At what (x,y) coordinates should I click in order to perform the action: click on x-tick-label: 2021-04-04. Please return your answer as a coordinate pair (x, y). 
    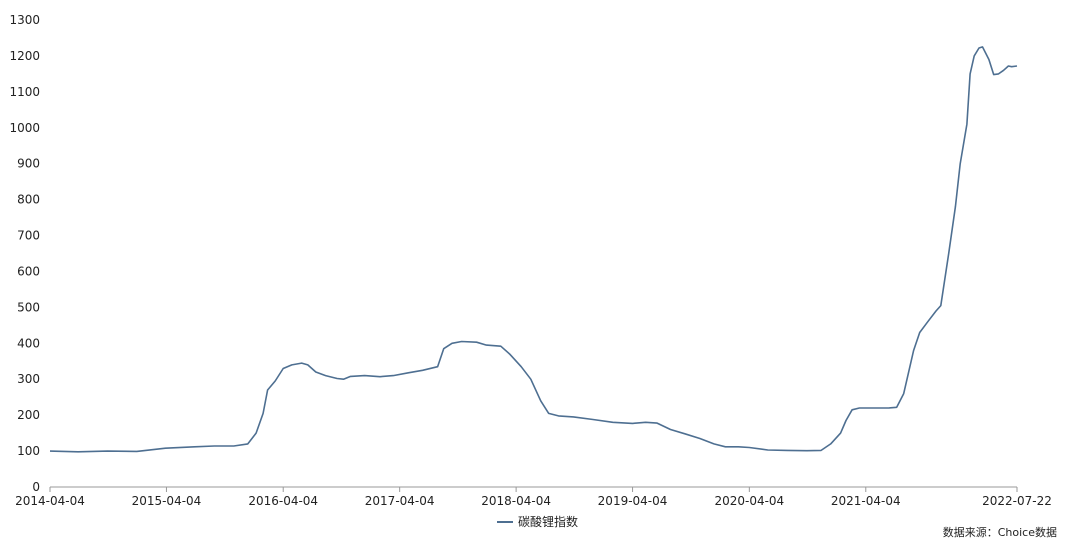
    Looking at the image, I should click on (866, 501).